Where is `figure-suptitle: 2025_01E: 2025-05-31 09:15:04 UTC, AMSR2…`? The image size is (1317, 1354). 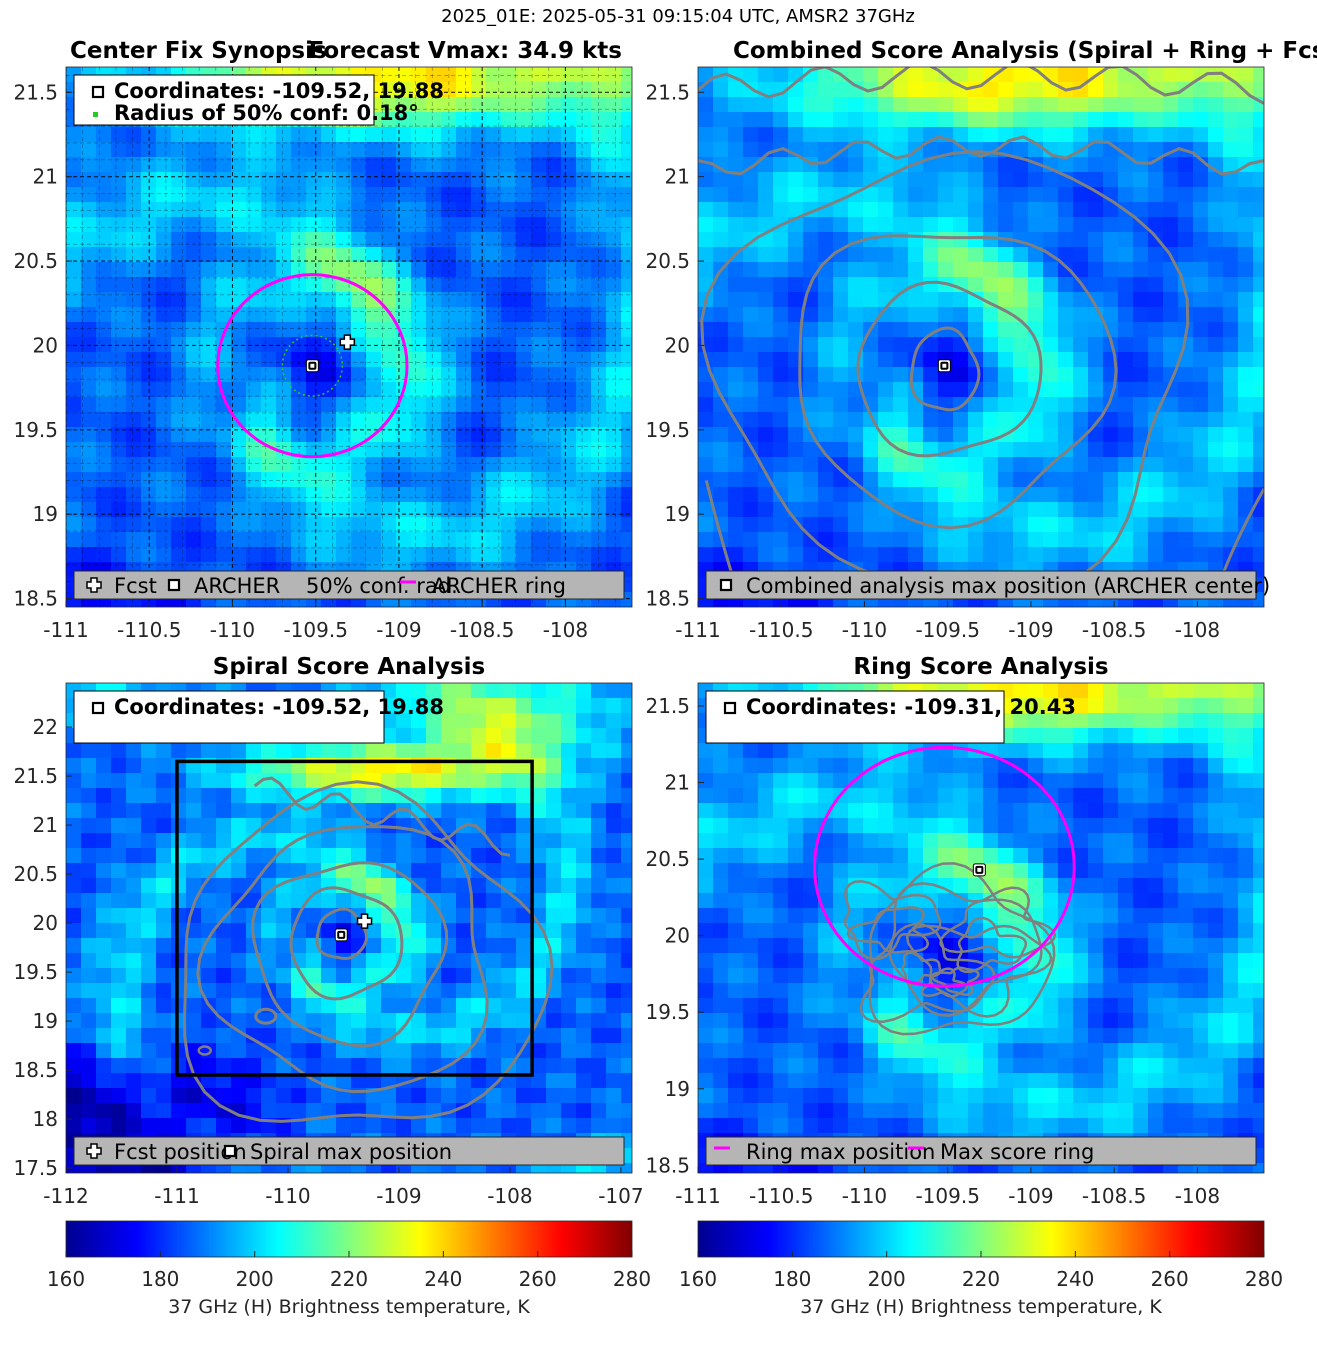 figure-suptitle: 2025_01E: 2025-05-31 09:15:04 UTC, AMSR2… is located at coordinates (678, 16).